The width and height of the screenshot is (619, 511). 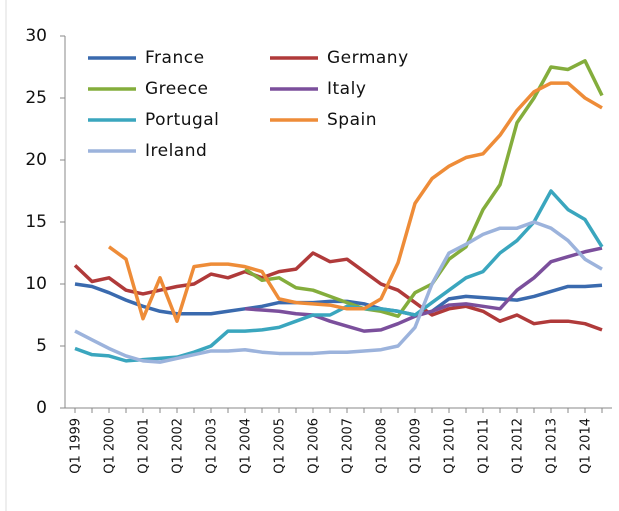 I want to click on y-tick-label: 0, so click(x=41, y=408).